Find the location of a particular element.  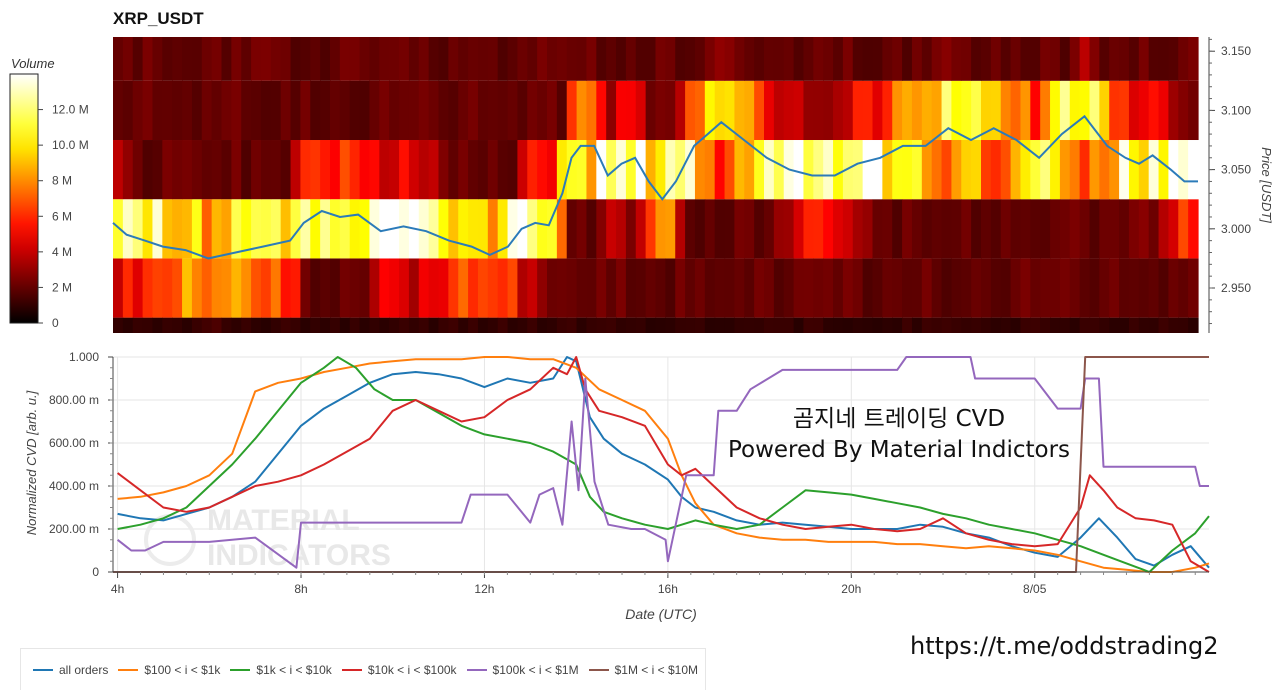

legend-item: all orders is located at coordinates (70, 670).